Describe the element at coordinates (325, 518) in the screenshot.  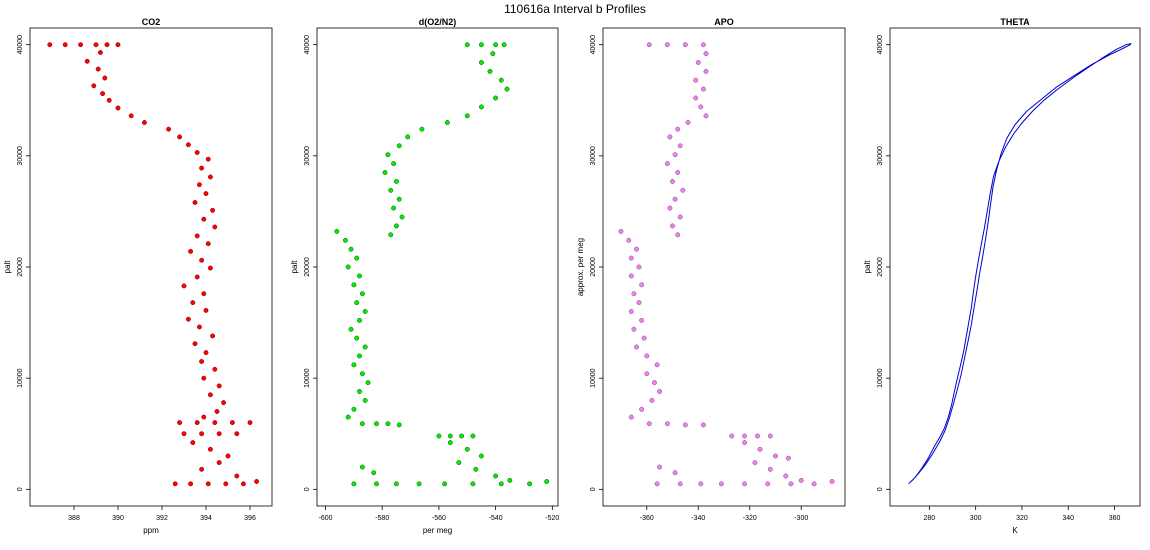
I see `x-tick-label: -600` at that location.